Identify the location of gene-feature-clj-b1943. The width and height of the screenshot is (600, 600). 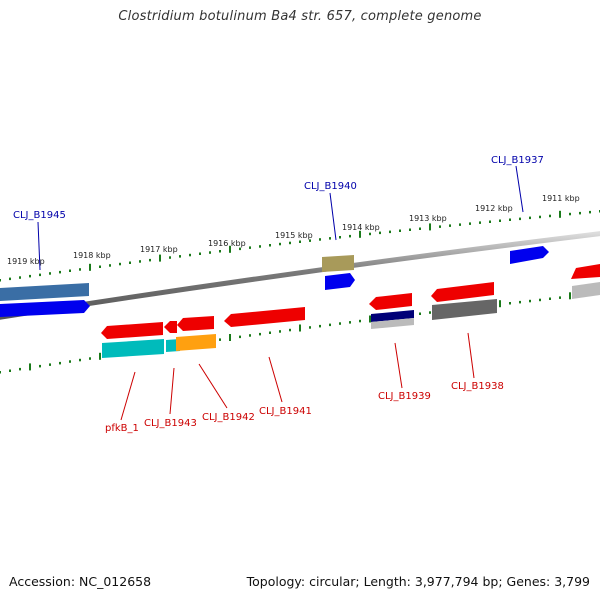
(170, 327).